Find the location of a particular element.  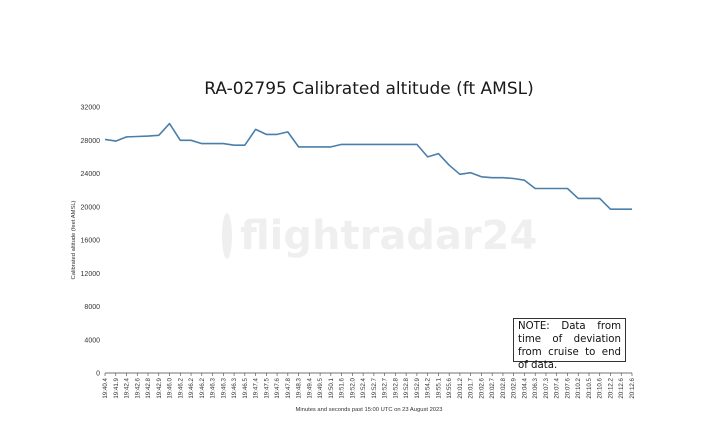

x-tick-label: 19:55.1 is located at coordinates (438, 387).